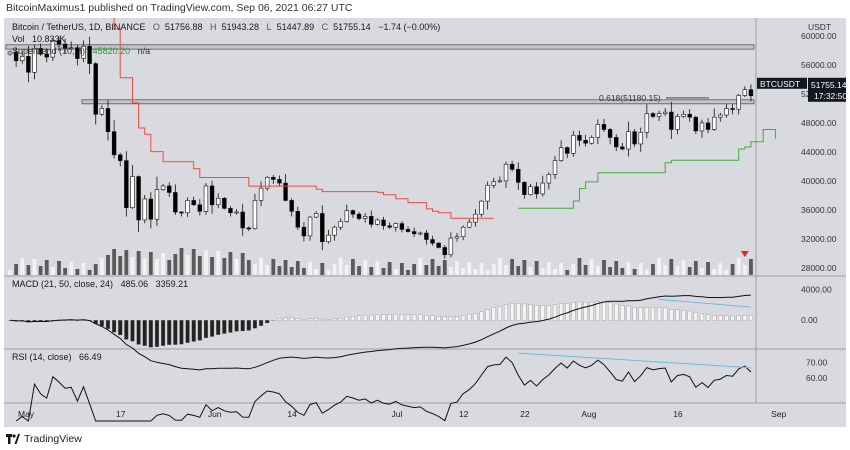  Describe the element at coordinates (383, 389) in the screenshot. I see `rsi-line` at that location.